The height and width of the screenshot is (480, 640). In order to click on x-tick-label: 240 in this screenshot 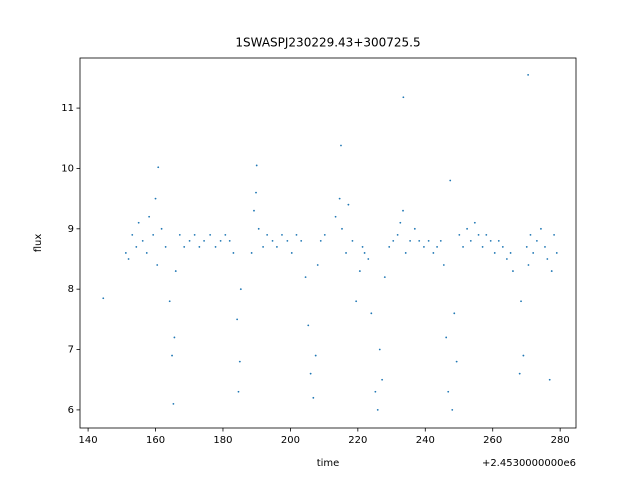, I will do `click(425, 440)`.